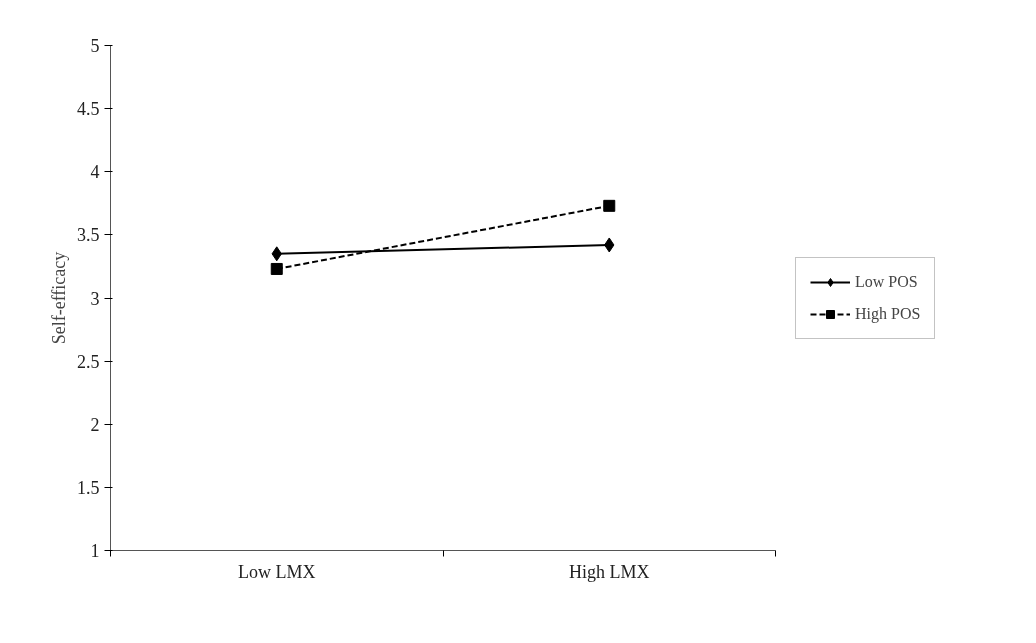 The width and height of the screenshot is (1036, 643). What do you see at coordinates (886, 281) in the screenshot?
I see `legend-label: Low POS` at bounding box center [886, 281].